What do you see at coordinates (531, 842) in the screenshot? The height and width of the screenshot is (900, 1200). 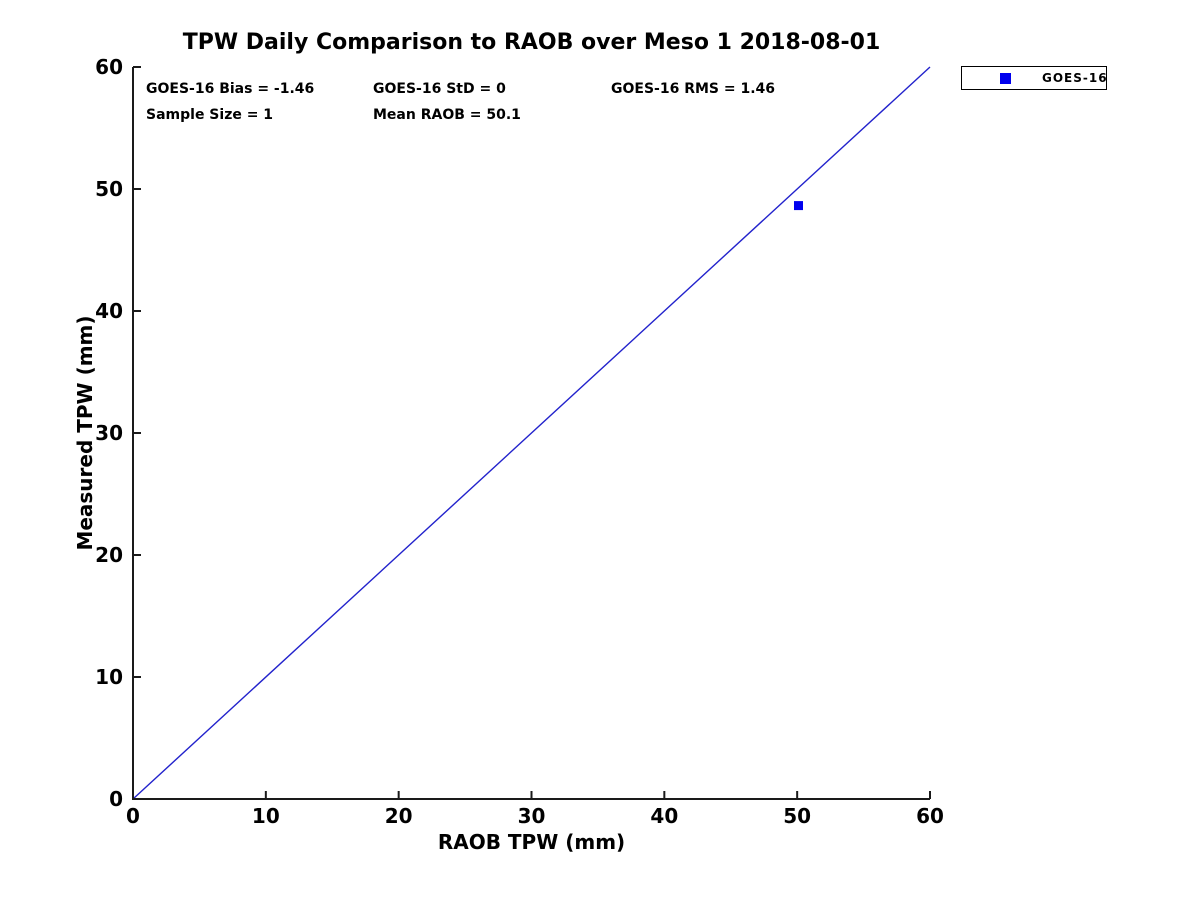 I see `x-axis-label: RAOB TPW (mm)` at bounding box center [531, 842].